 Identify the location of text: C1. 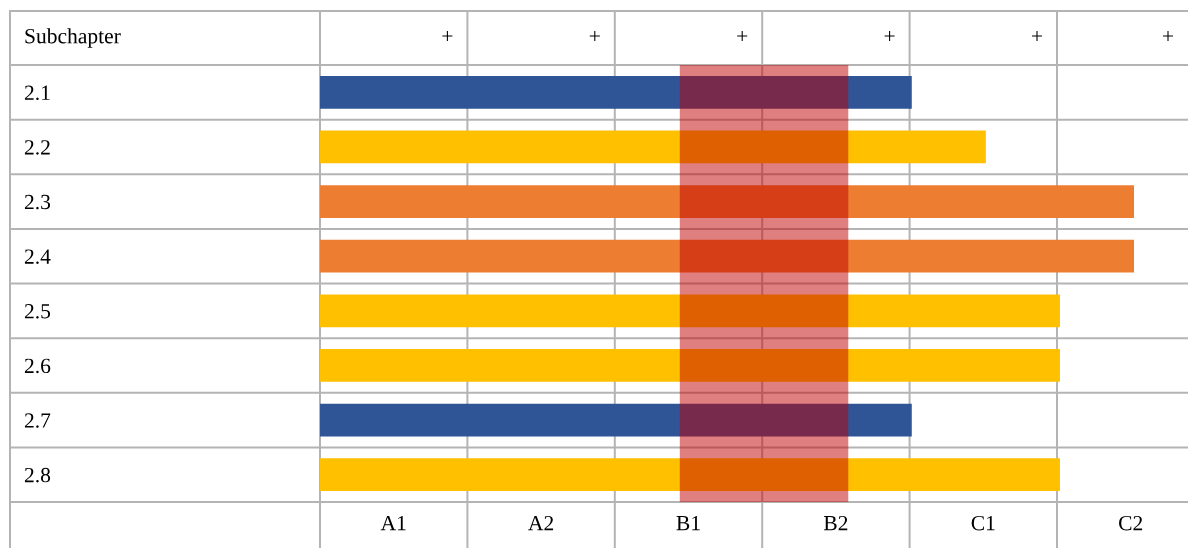
(983, 523).